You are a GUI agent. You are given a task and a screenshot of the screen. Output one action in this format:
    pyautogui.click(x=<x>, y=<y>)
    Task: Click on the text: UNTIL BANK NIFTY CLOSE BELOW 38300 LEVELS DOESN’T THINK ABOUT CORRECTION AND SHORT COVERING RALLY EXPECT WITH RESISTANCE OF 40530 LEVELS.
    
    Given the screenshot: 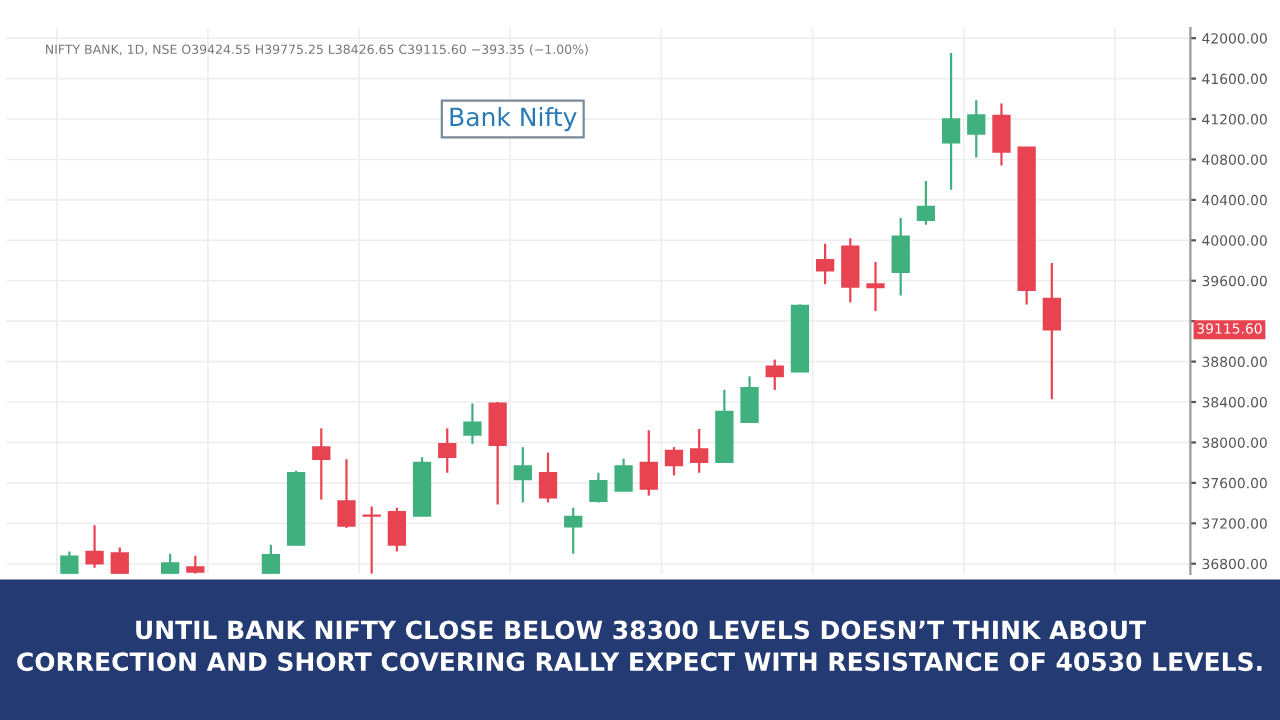 What is the action you would take?
    pyautogui.click(x=639, y=646)
    